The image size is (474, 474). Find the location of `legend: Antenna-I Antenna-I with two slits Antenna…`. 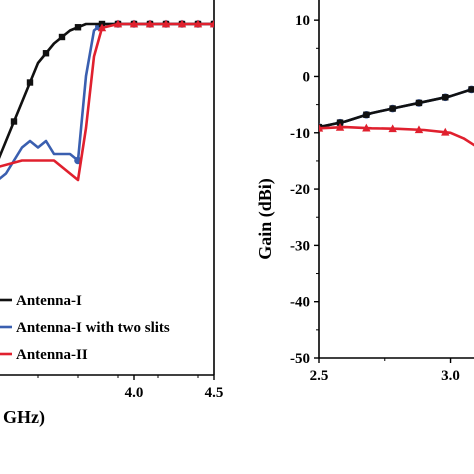

legend: Antenna-I Antenna-I with two slits Antenna… is located at coordinates (85, 328).